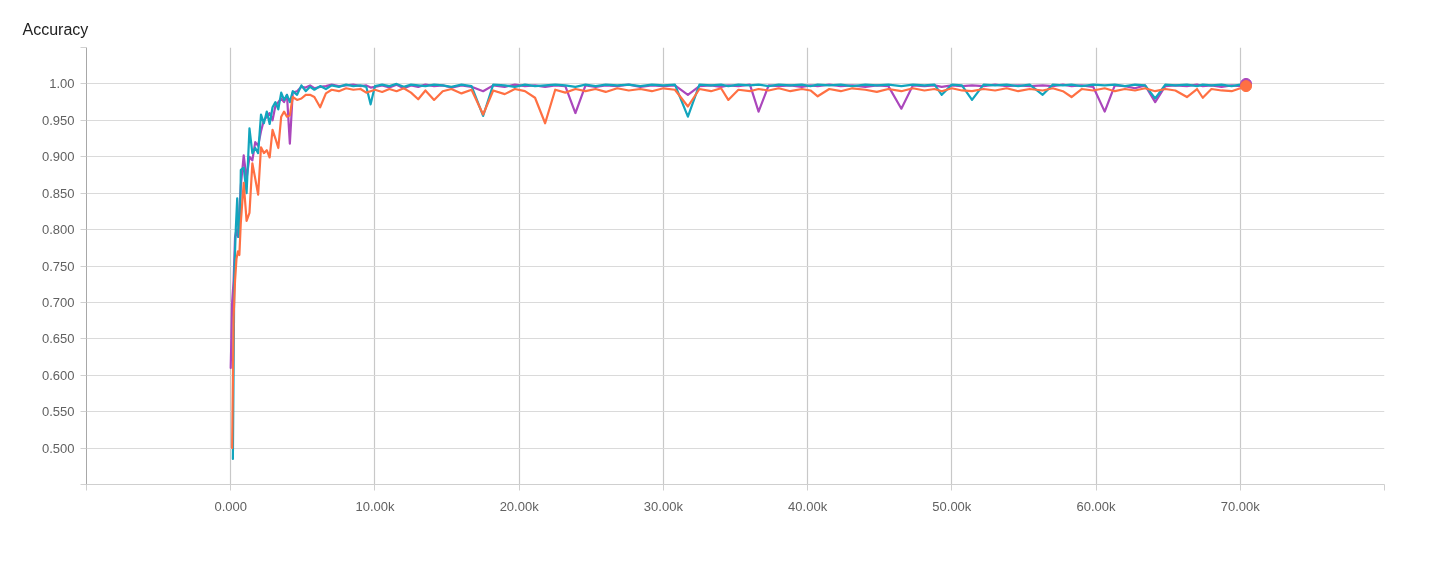  Describe the element at coordinates (1096, 506) in the screenshot. I see `x-tick-label: 60.00k` at that location.